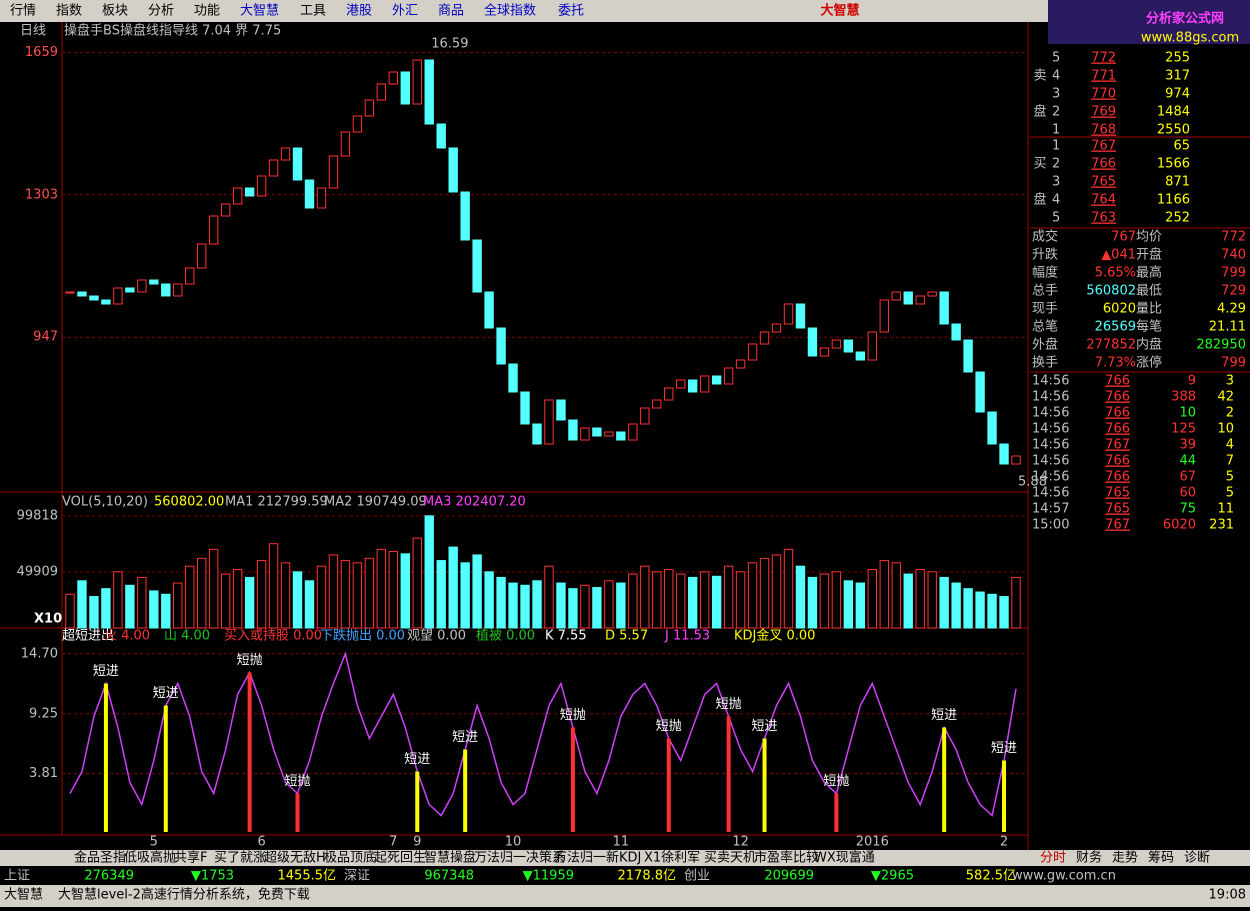 The image size is (1250, 911). I want to click on tick-count: 7, so click(1230, 461).